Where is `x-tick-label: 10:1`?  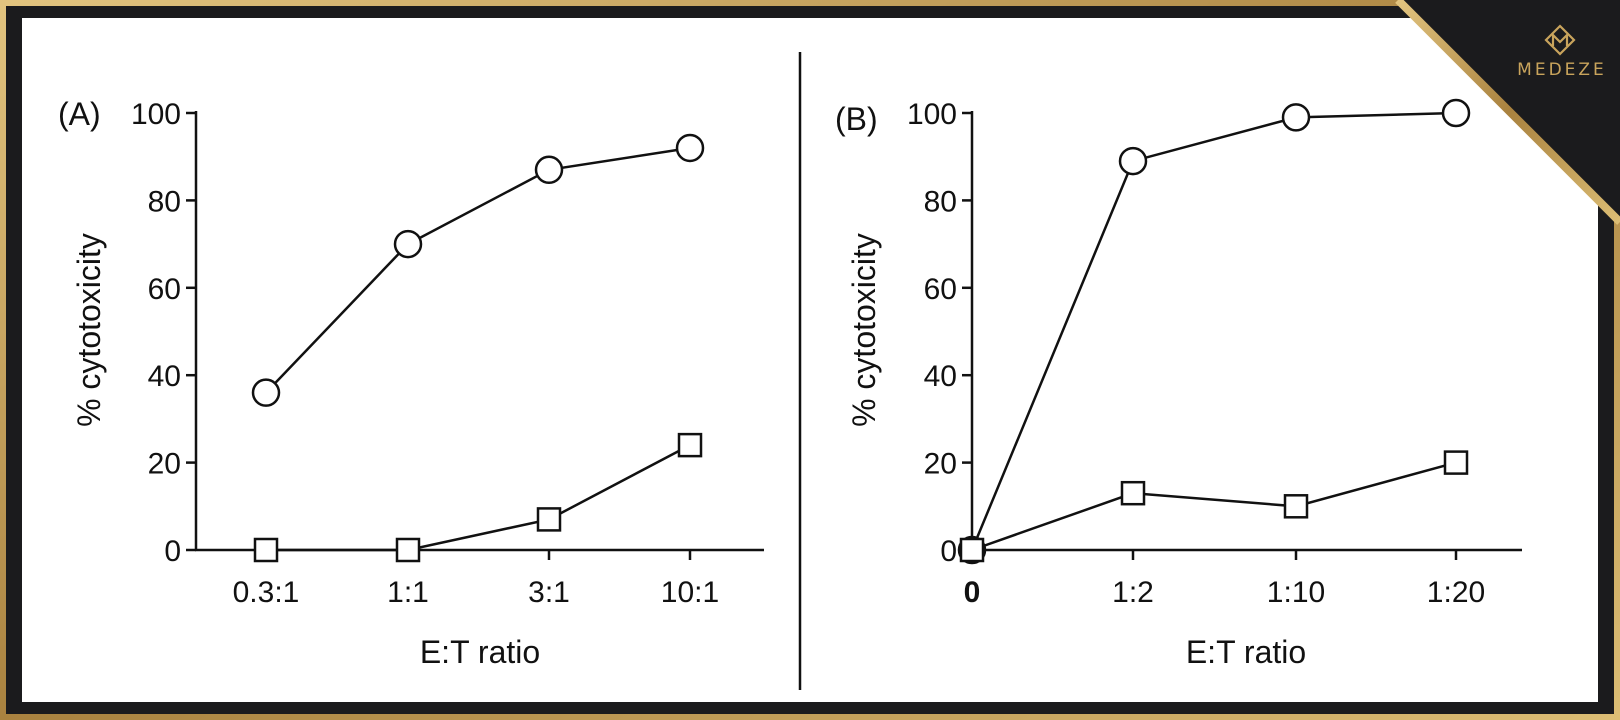 x-tick-label: 10:1 is located at coordinates (690, 592).